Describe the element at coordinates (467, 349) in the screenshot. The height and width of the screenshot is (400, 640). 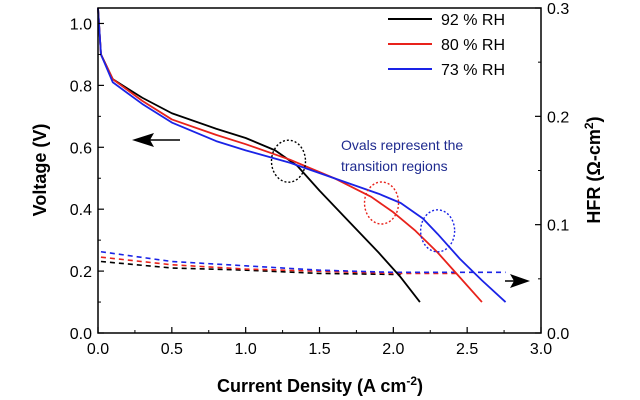
I see `x-tick-label: 2.5` at that location.